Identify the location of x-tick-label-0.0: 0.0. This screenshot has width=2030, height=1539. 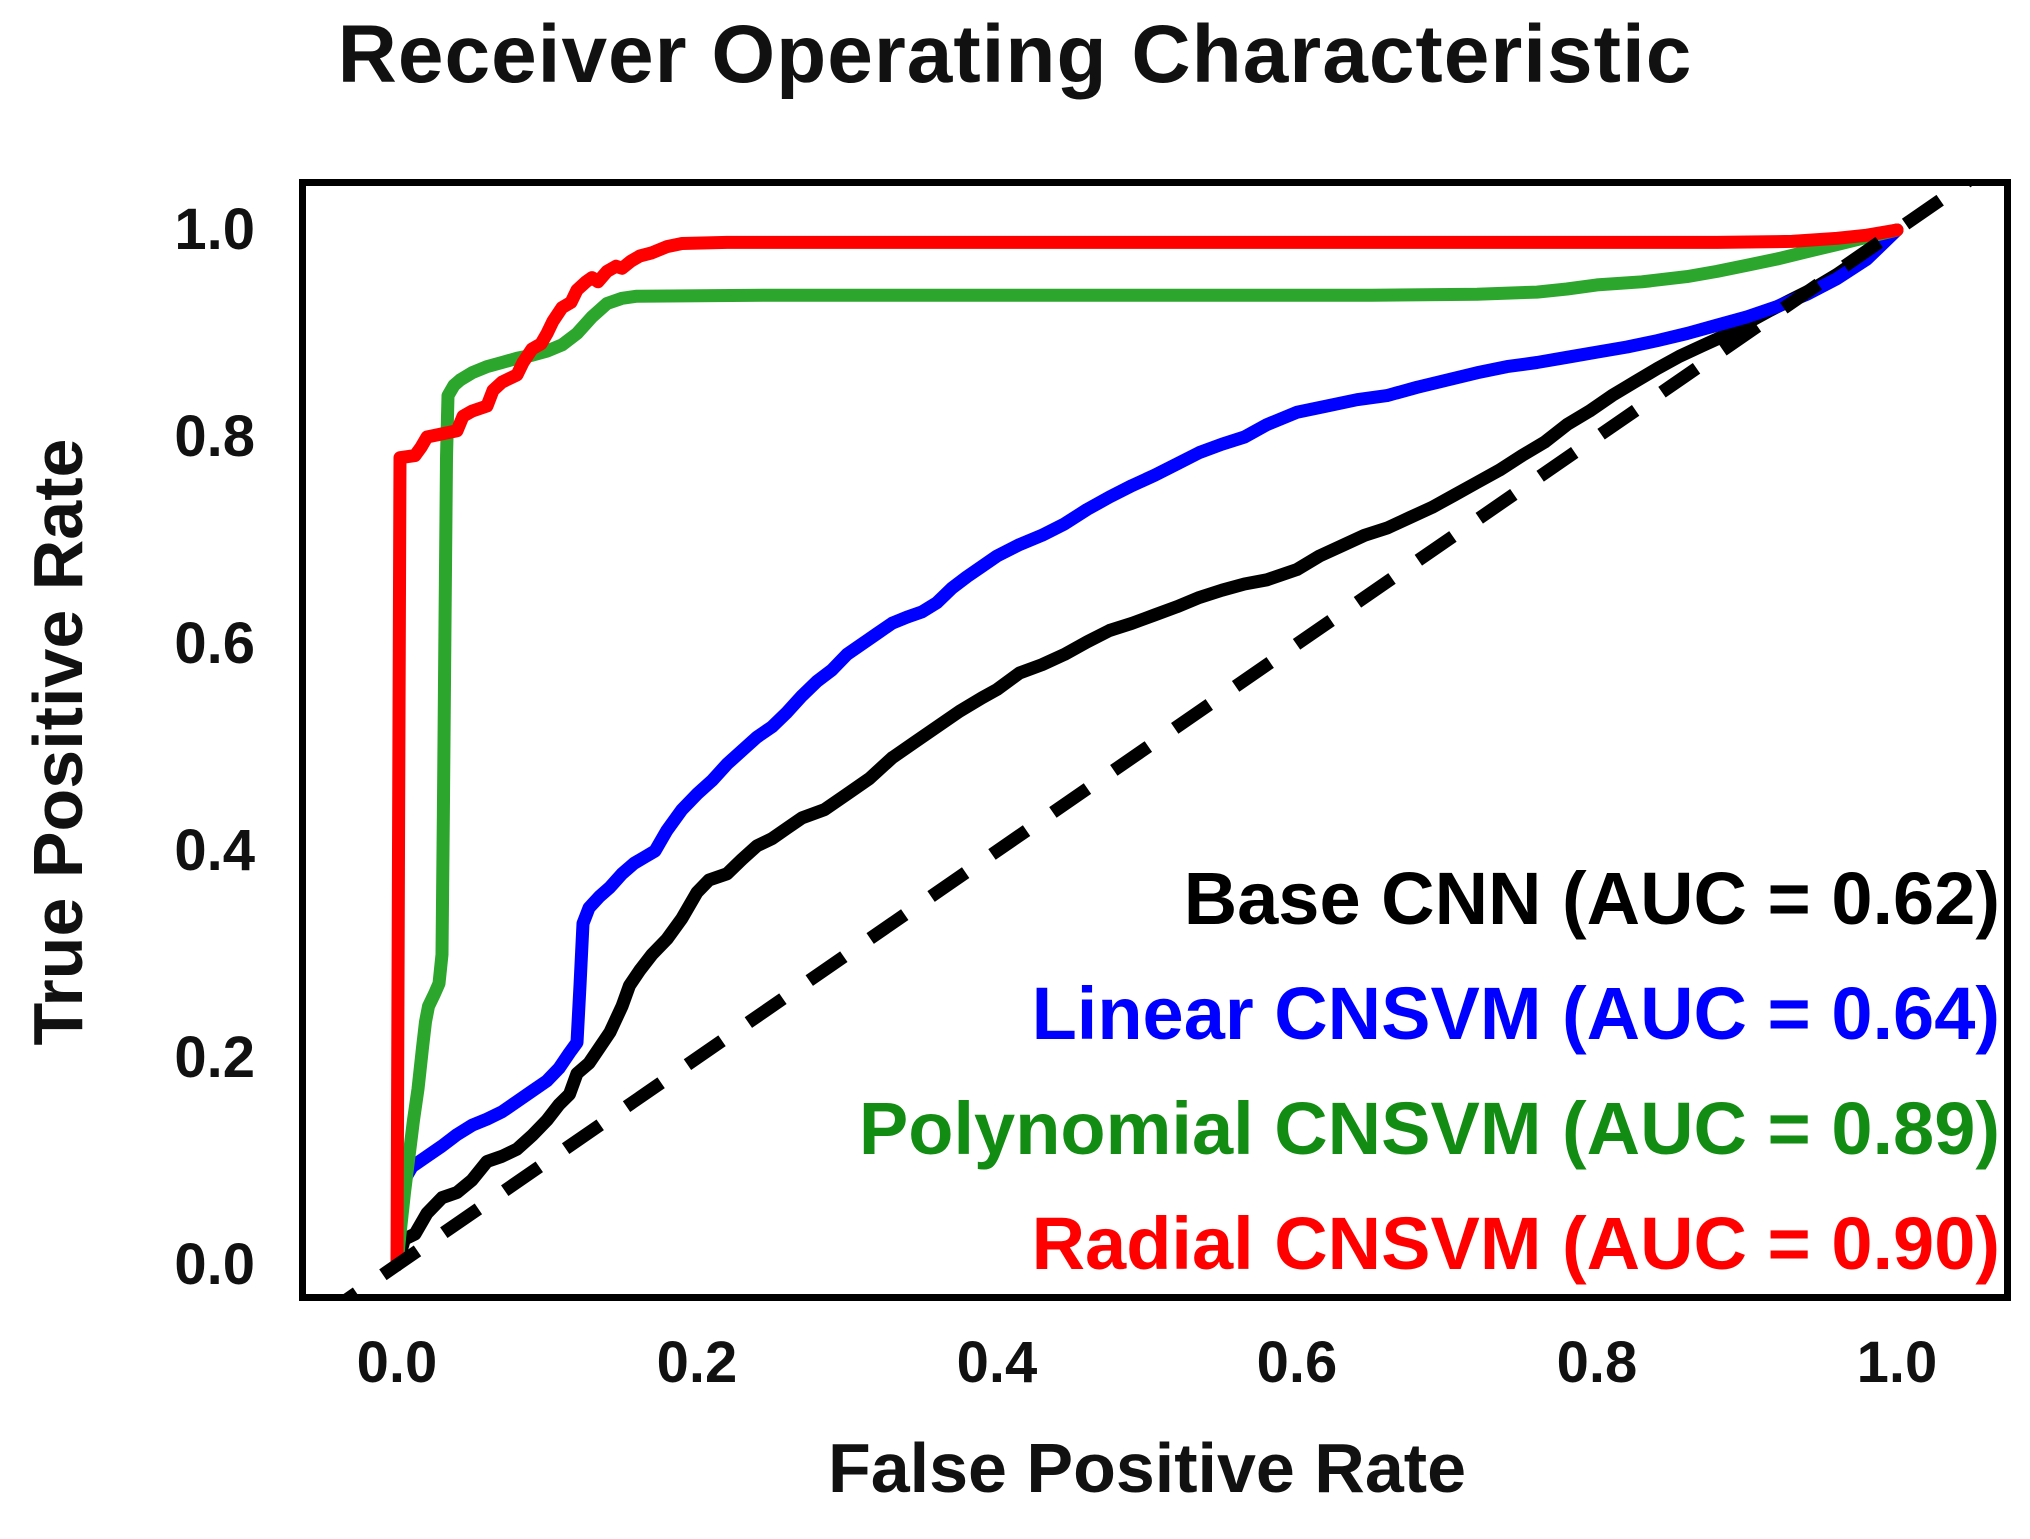
(397, 1362).